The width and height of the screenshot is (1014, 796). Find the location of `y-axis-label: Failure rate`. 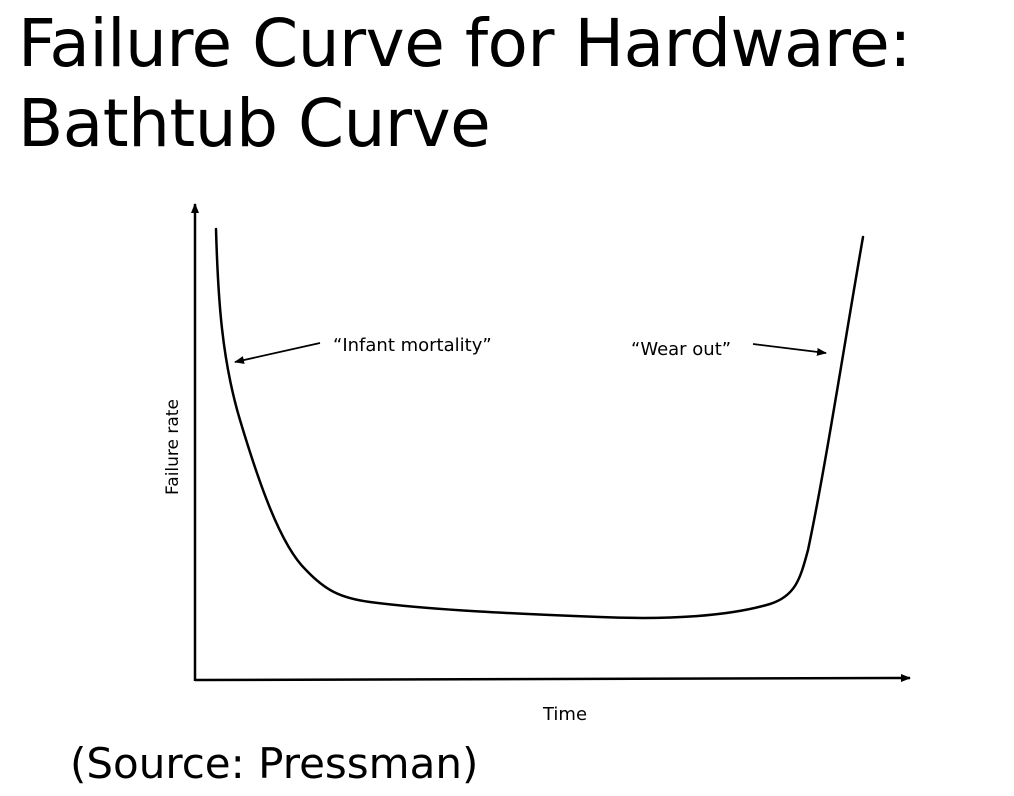

y-axis-label: Failure rate is located at coordinates (173, 447).